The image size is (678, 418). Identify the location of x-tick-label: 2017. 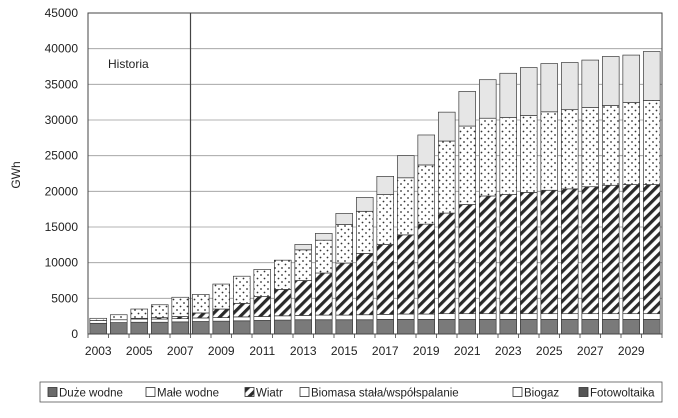
(385, 351).